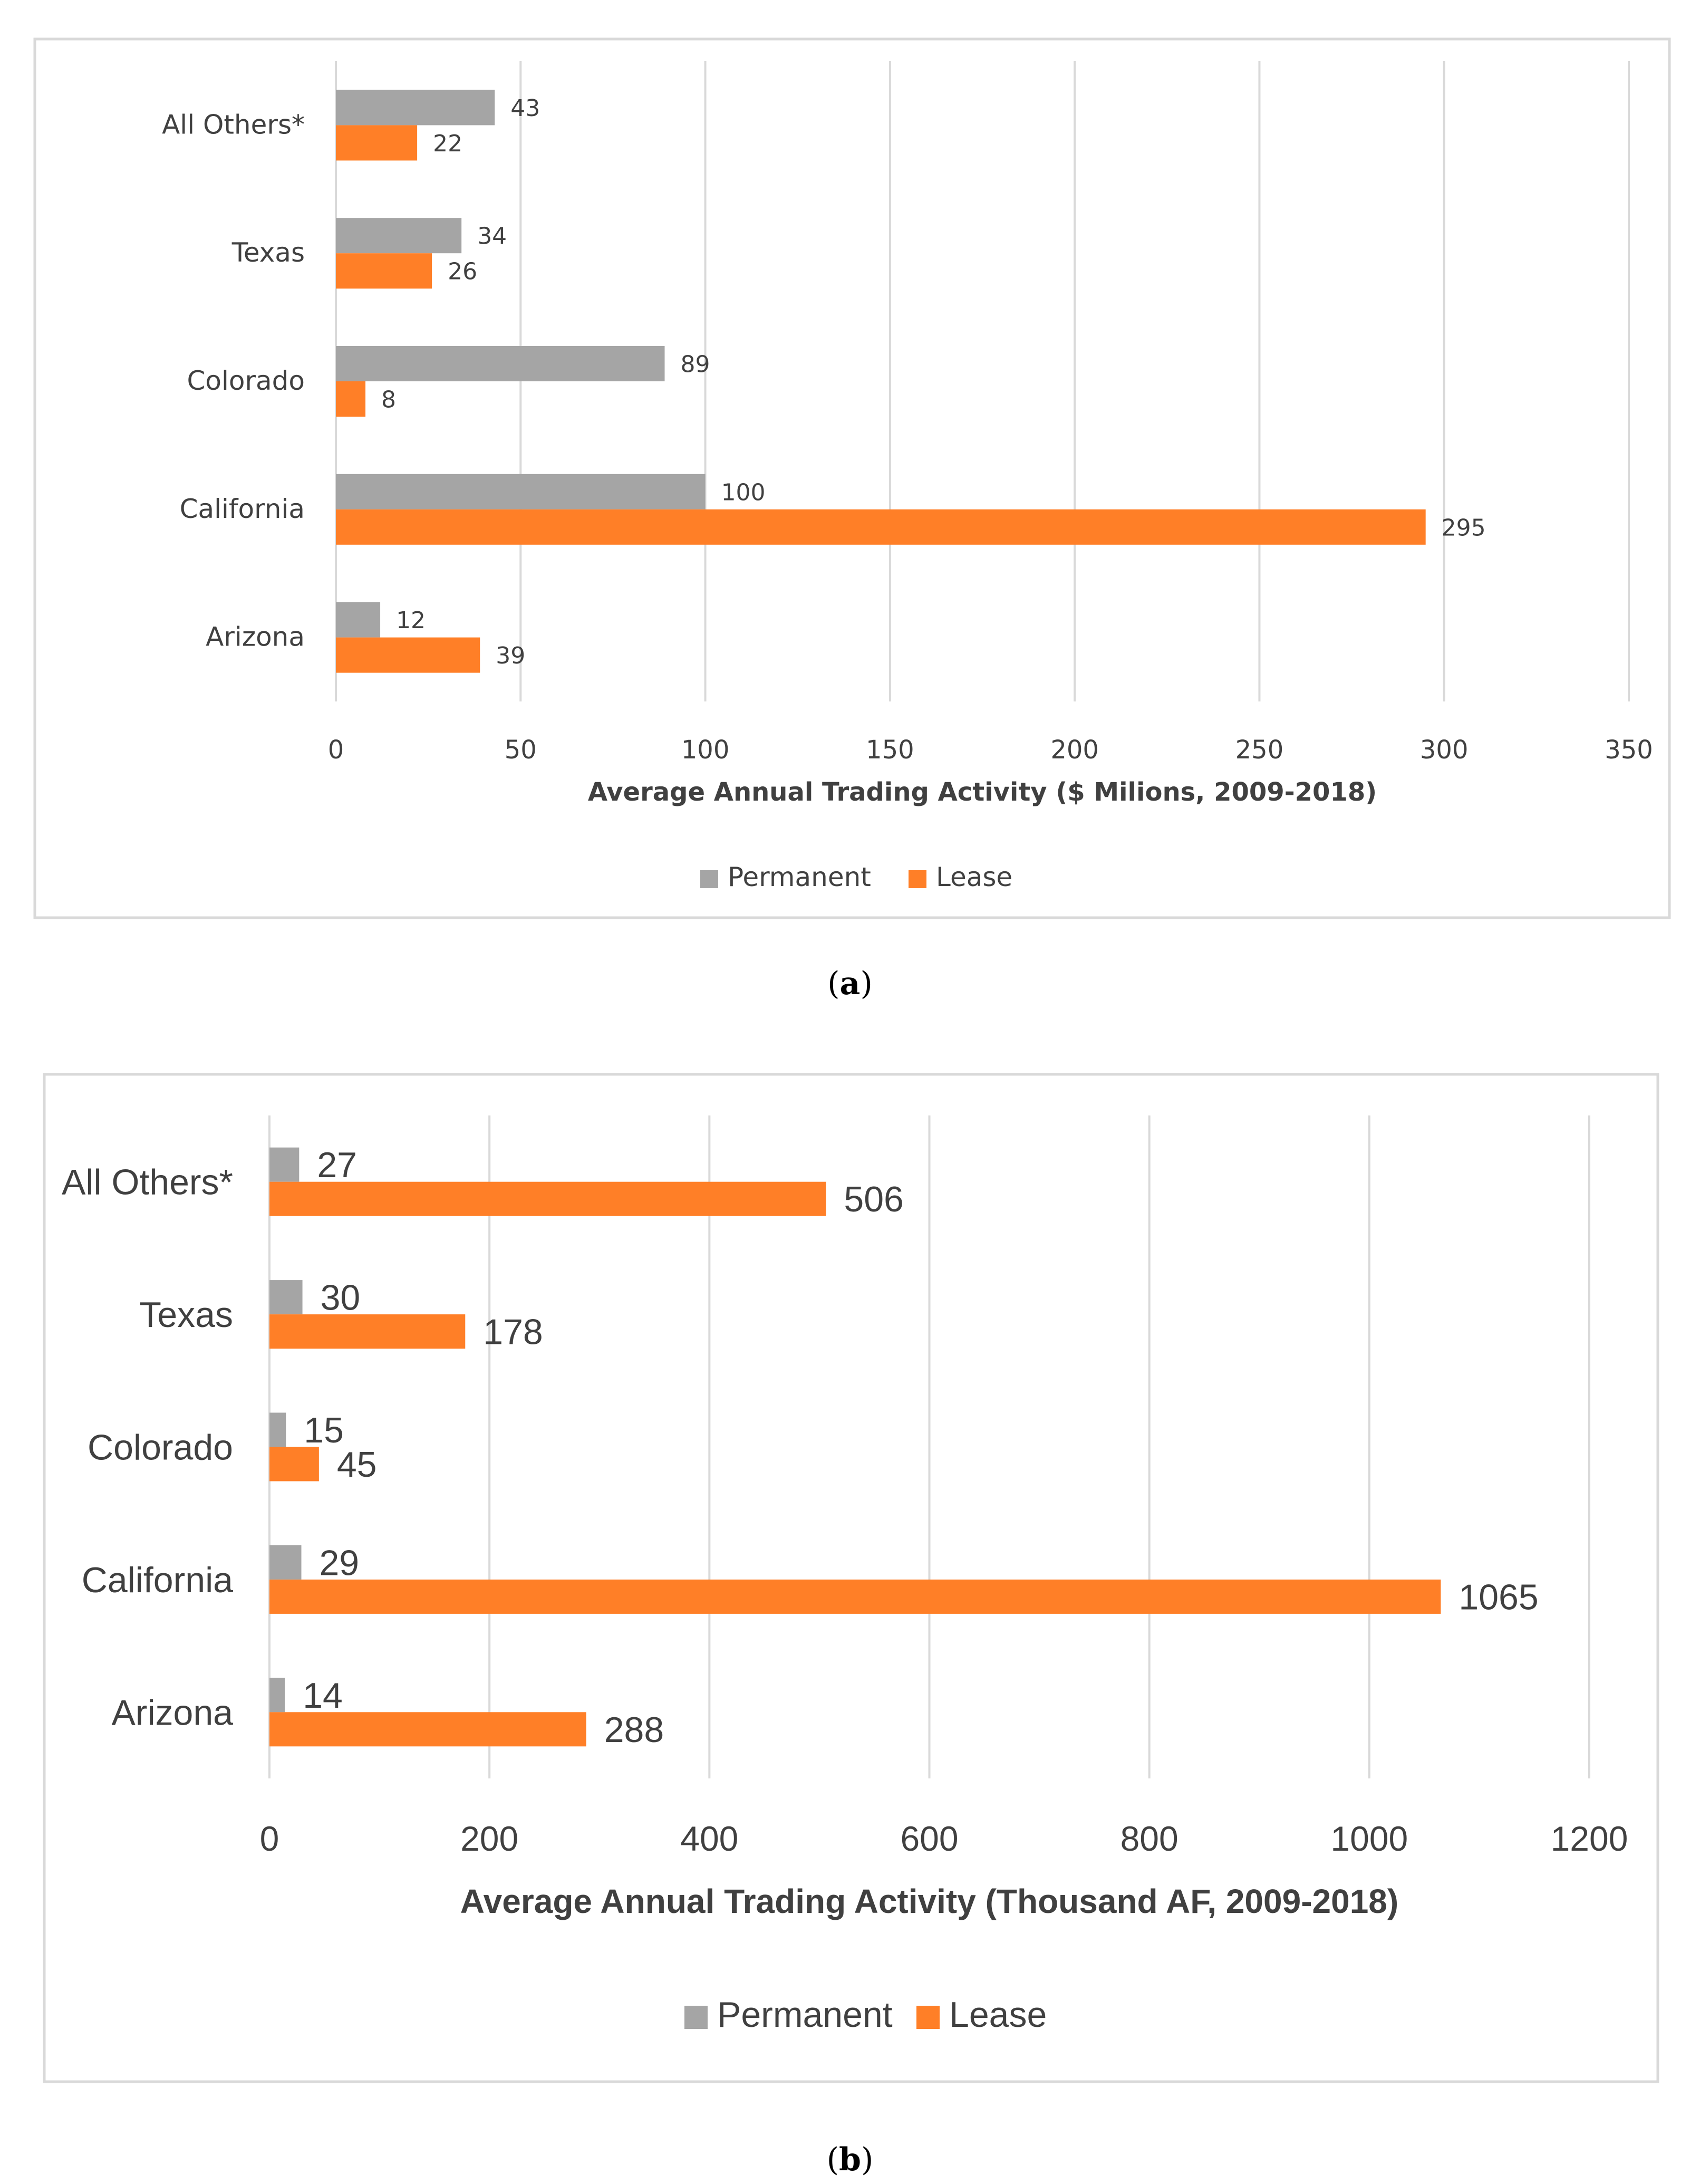 The image size is (1700, 2184). Describe the element at coordinates (172, 1712) in the screenshot. I see `chart-b-category-label-arizona: Arizona` at that location.